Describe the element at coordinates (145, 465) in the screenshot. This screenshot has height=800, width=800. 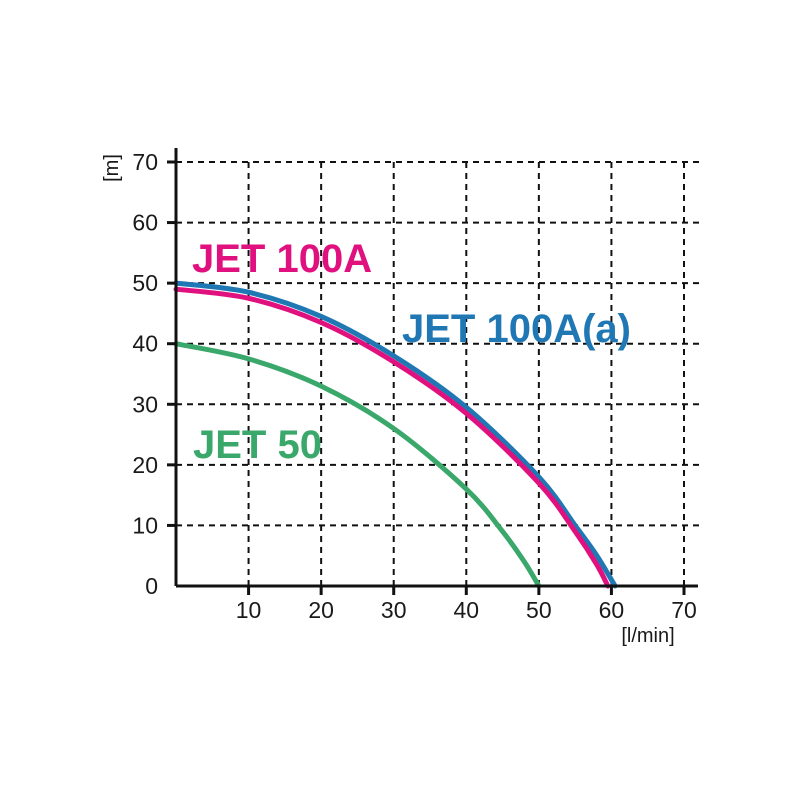
I see `y-tick-label: 20` at that location.